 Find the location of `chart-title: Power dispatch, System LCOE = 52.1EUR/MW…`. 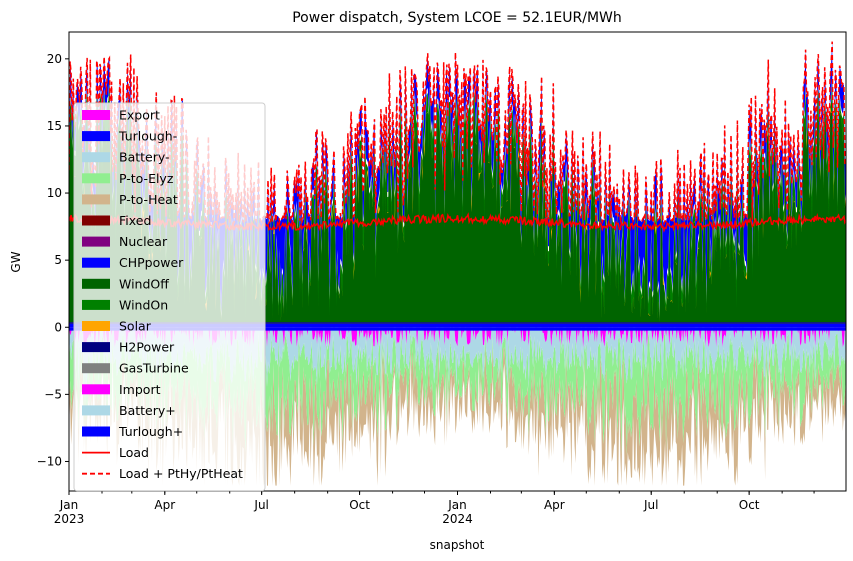

chart-title: Power dispatch, System LCOE = 52.1EUR/MW… is located at coordinates (457, 18).